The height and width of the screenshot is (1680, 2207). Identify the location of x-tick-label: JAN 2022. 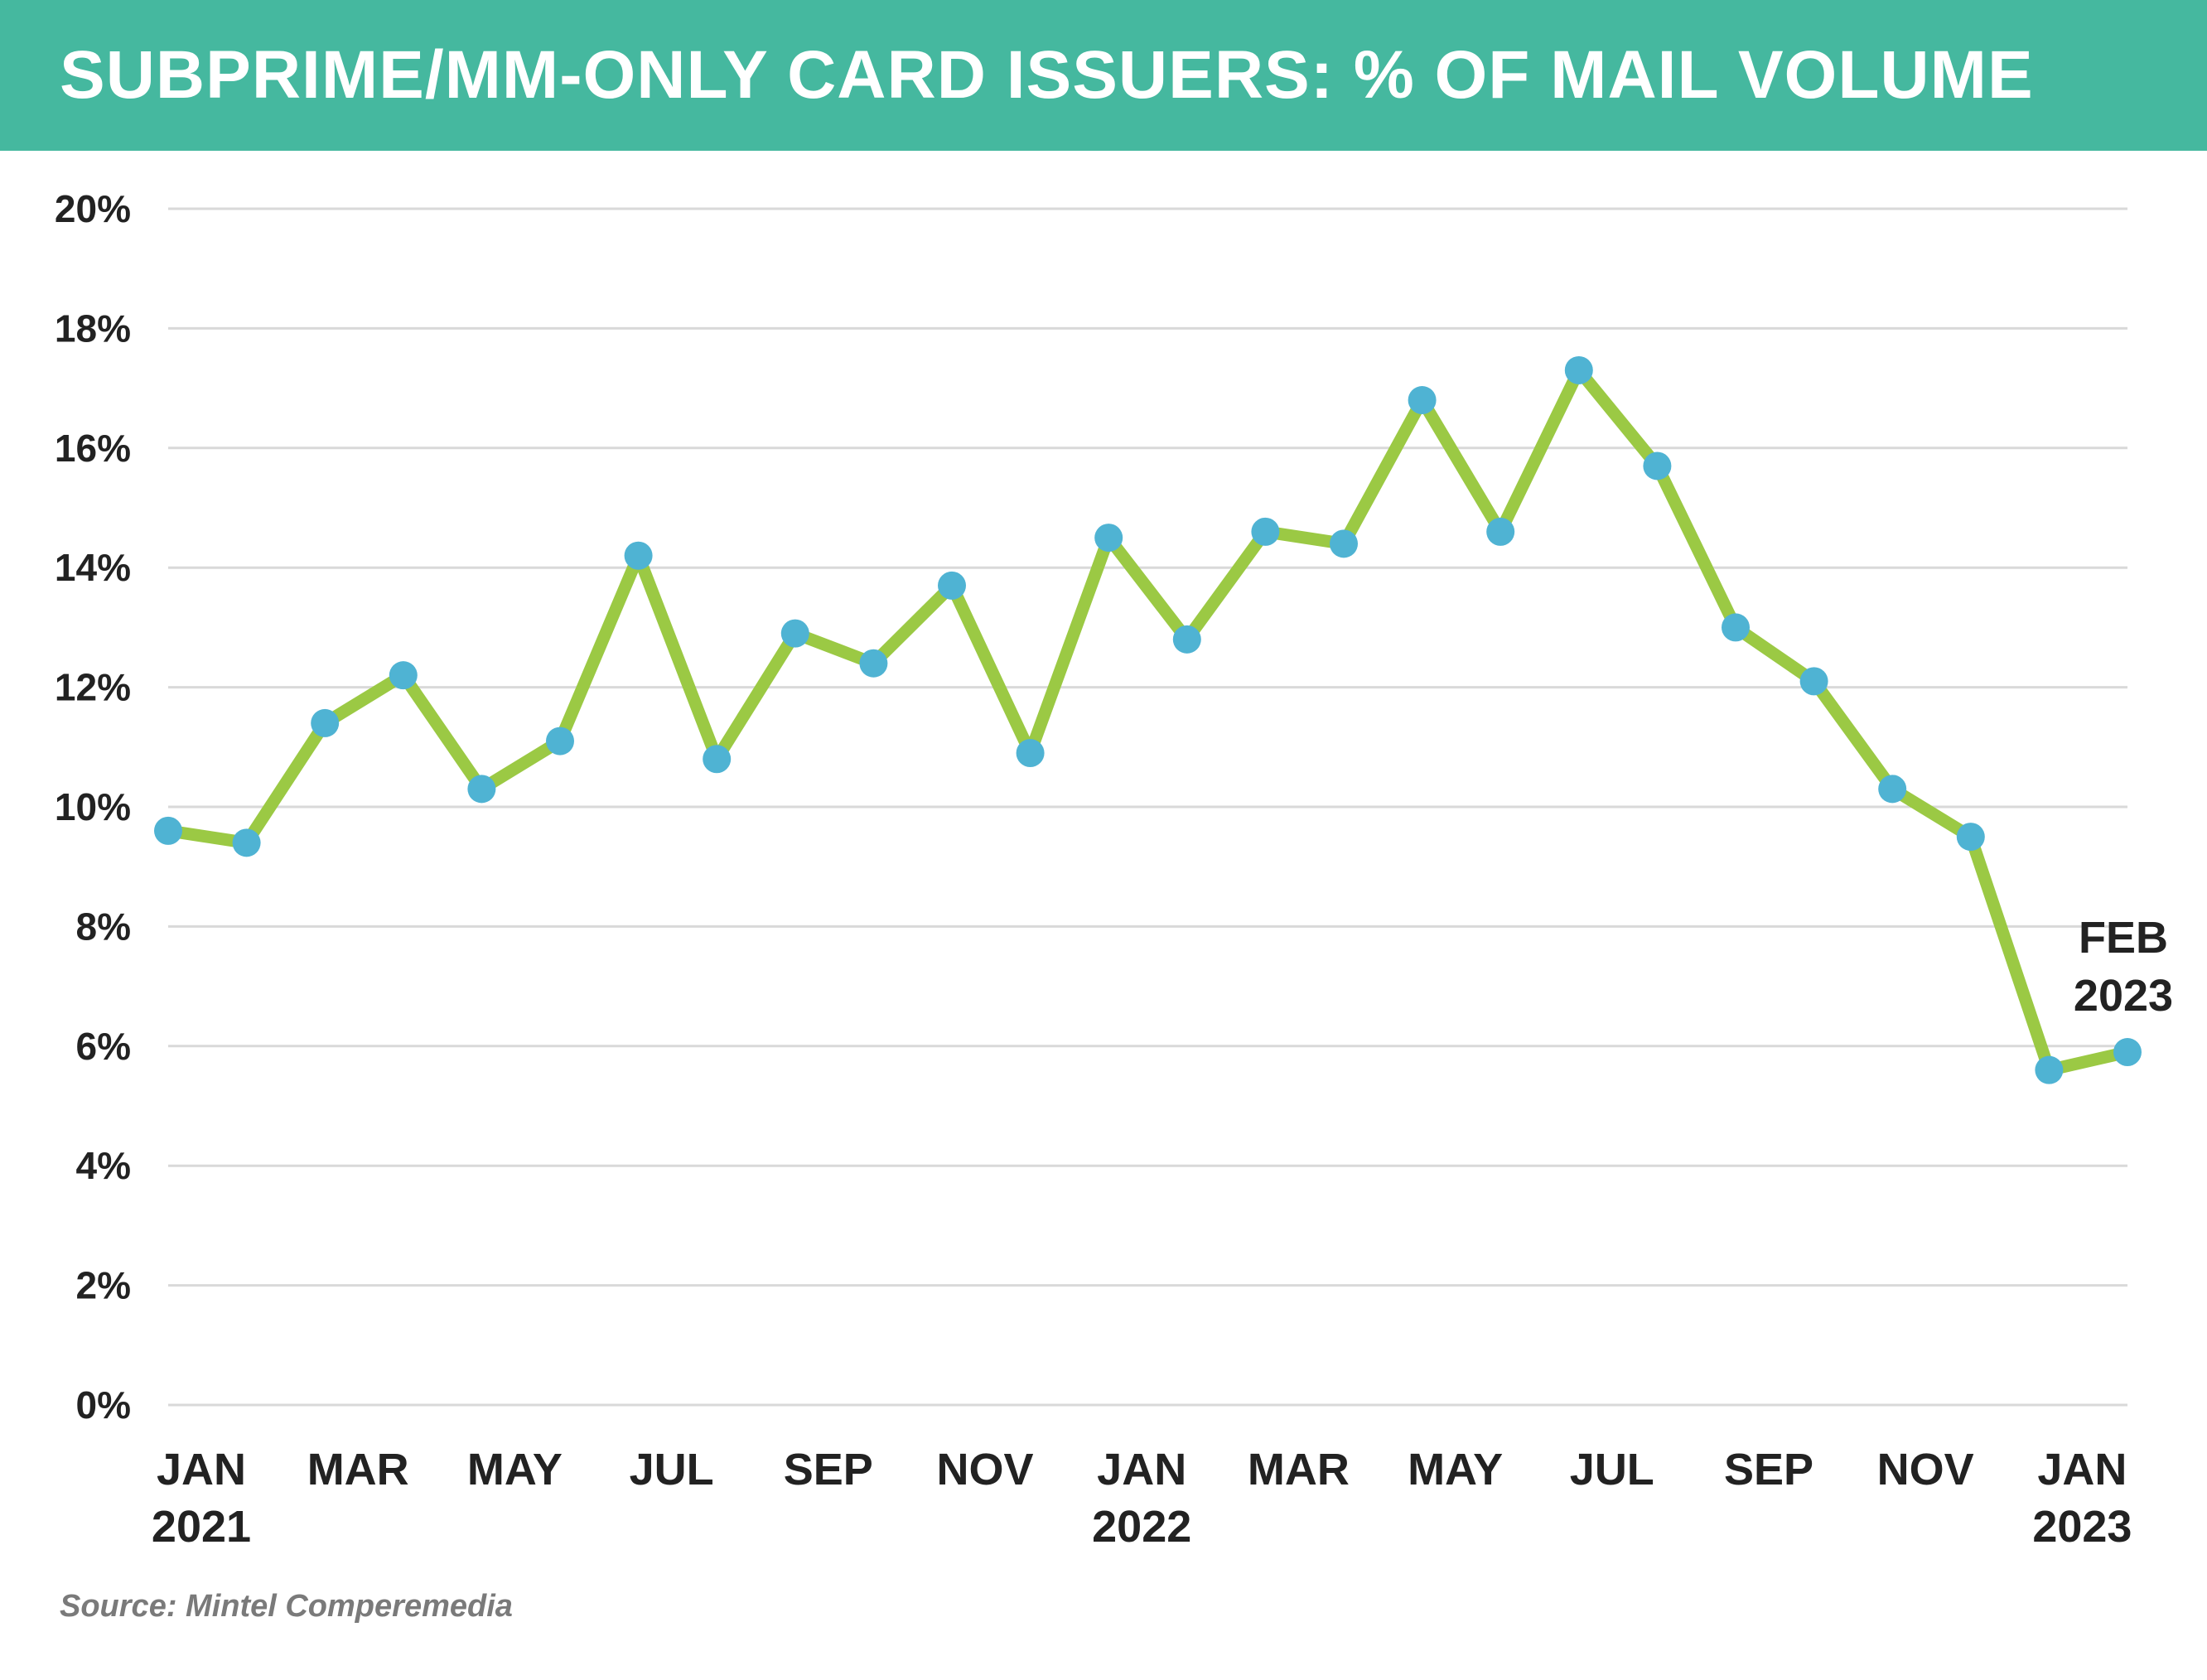
(1141, 1498).